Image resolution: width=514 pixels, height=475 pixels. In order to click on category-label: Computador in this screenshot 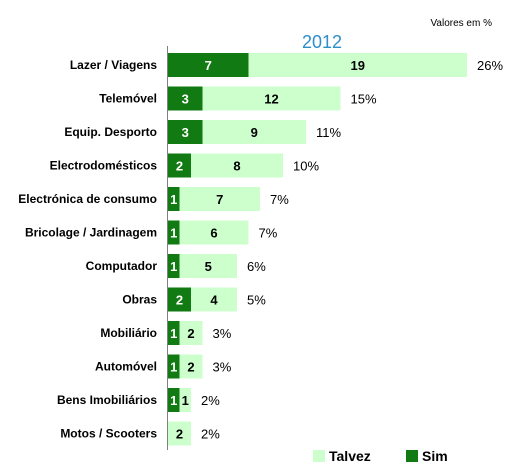, I will do `click(122, 266)`.